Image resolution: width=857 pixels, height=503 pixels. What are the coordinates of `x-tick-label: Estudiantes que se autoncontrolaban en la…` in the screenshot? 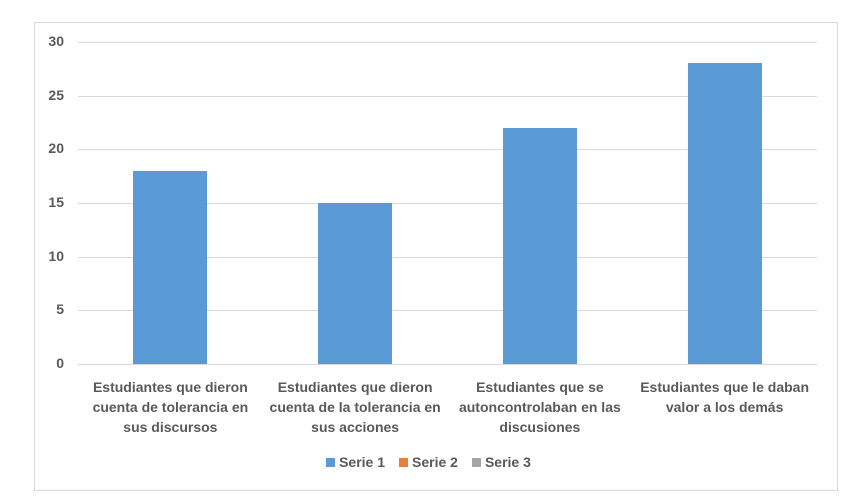 It's located at (539, 407).